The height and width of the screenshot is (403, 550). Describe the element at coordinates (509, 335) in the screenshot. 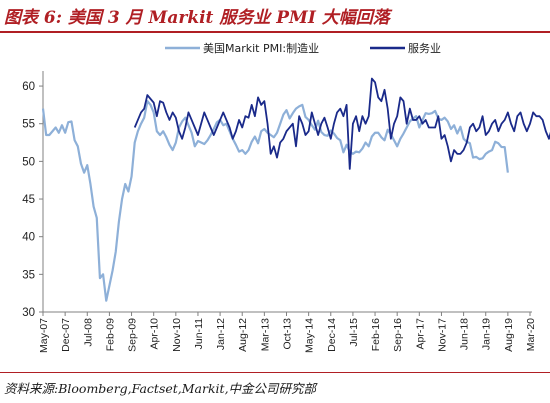

I see `x-tick-label: Aug-19` at that location.